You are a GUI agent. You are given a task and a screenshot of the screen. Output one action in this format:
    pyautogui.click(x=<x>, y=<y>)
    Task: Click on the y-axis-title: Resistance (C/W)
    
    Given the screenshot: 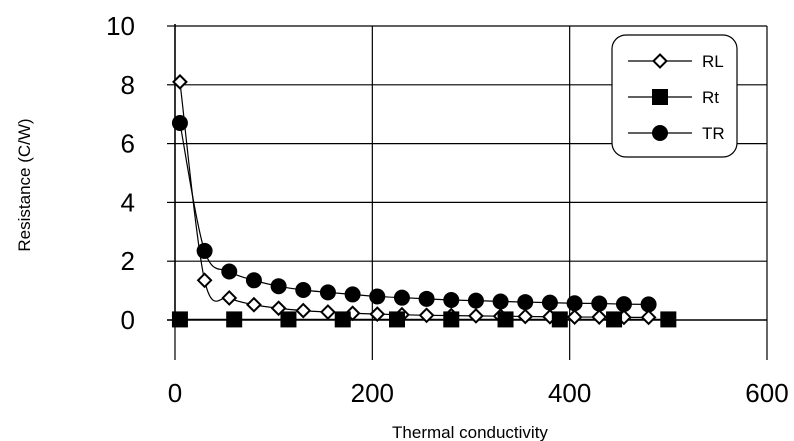 What is the action you would take?
    pyautogui.click(x=24, y=184)
    